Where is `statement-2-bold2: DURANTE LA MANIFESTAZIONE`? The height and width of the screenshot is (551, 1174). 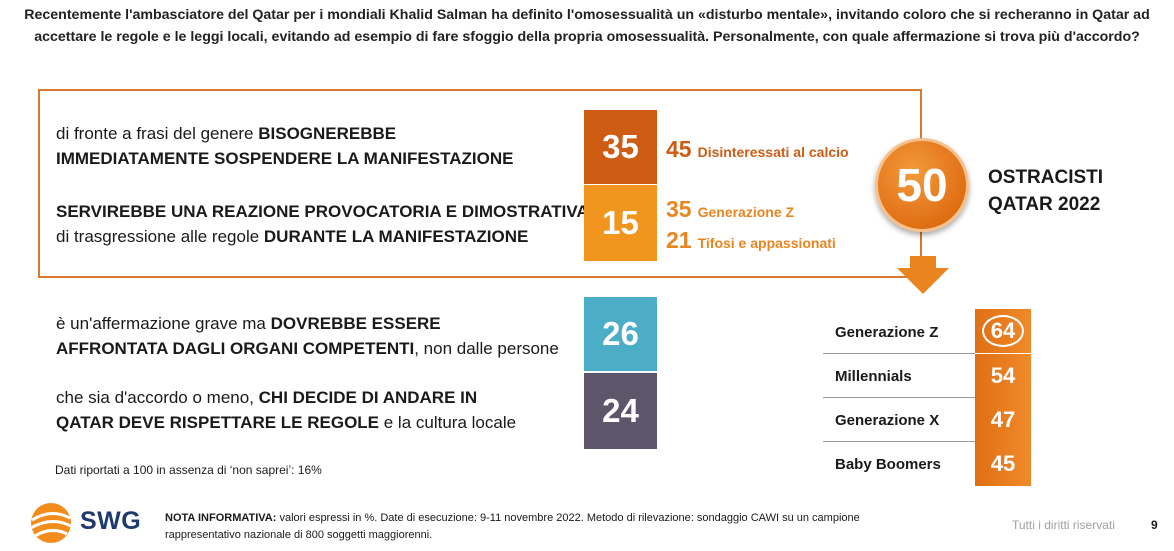
statement-2-bold2: DURANTE LA MANIFESTAZIONE is located at coordinates (396, 236).